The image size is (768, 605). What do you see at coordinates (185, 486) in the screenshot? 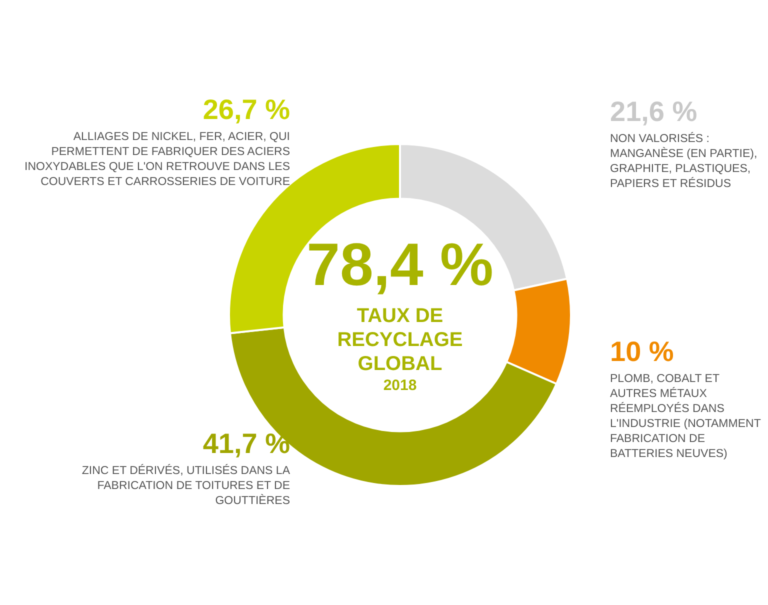
I see `slice-label: ZINC ET DÉRIVÉS, UTILISÉS DANS LA FABRICATION DE TOITURES ET DE GOUTTIÈRES` at bounding box center [185, 486].